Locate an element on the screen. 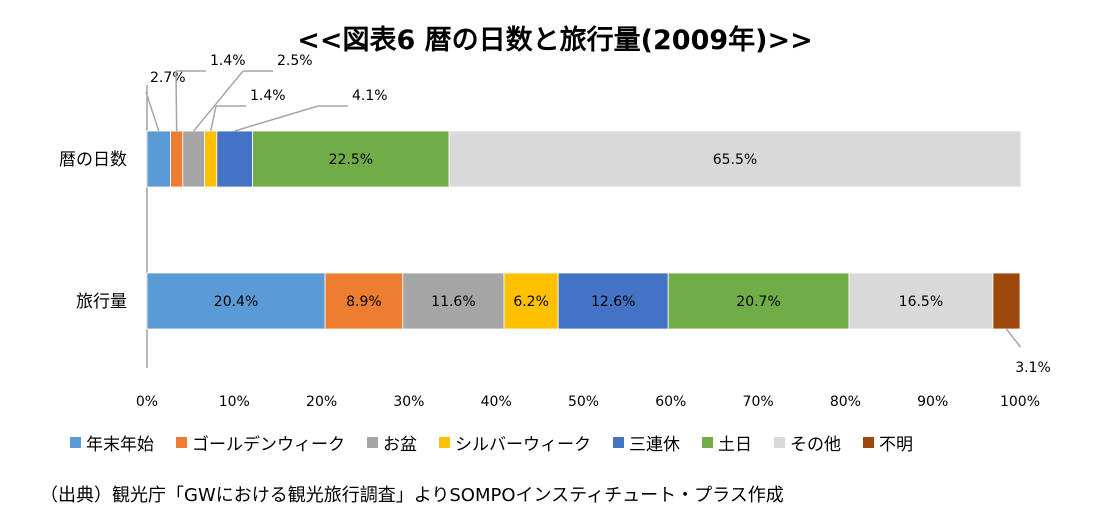  x-tick-label: 90% is located at coordinates (932, 402).